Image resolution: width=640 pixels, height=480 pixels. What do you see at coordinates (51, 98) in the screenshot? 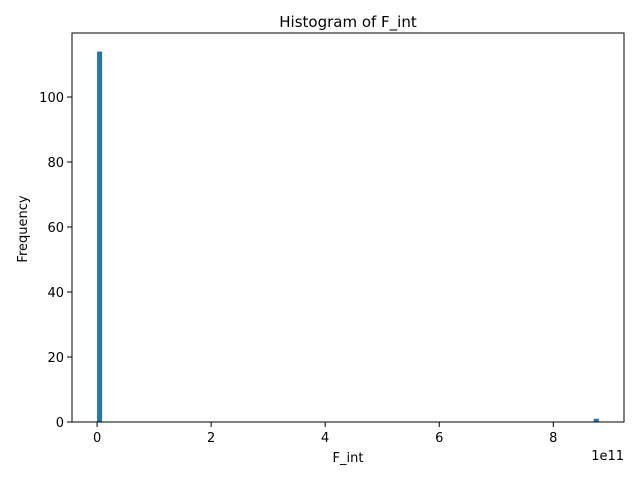
I see `y-tick-label-5: 100` at bounding box center [51, 98].